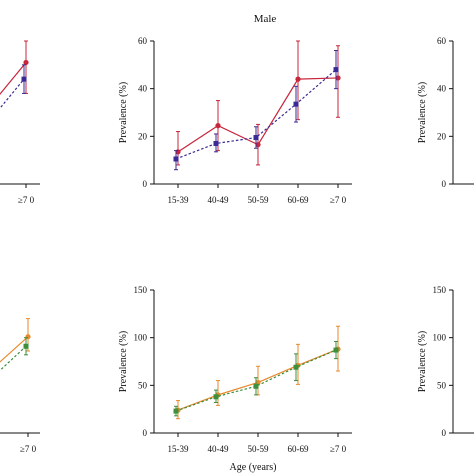  I want to click on top-middle-x-tick-label-4: ≥7 0, so click(338, 200).